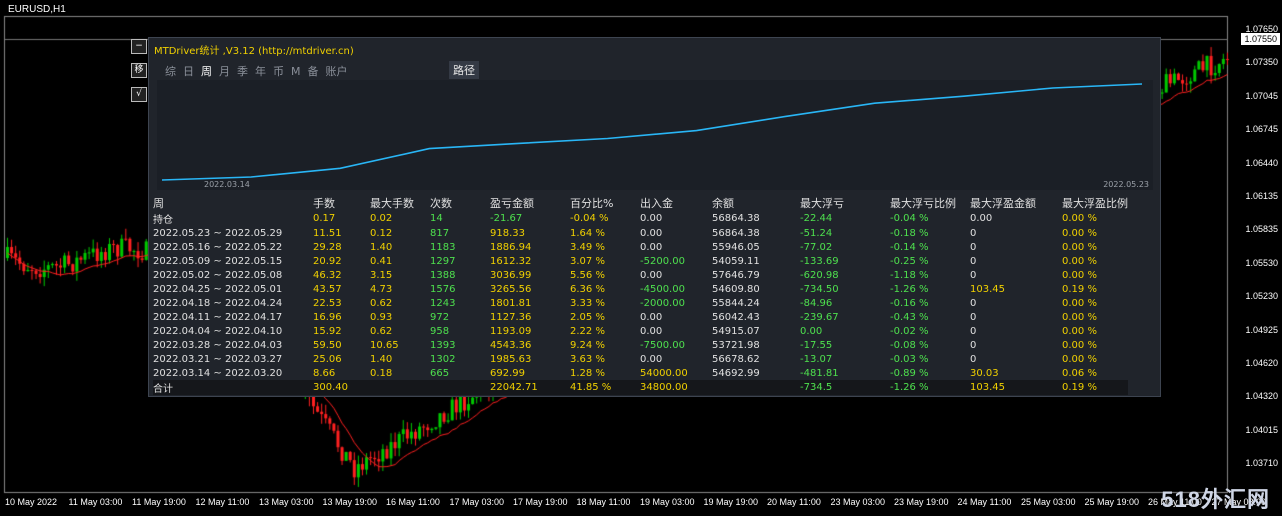  Describe the element at coordinates (227, 184) in the screenshot. I see `curve-start-date: 2022.03.14` at that location.